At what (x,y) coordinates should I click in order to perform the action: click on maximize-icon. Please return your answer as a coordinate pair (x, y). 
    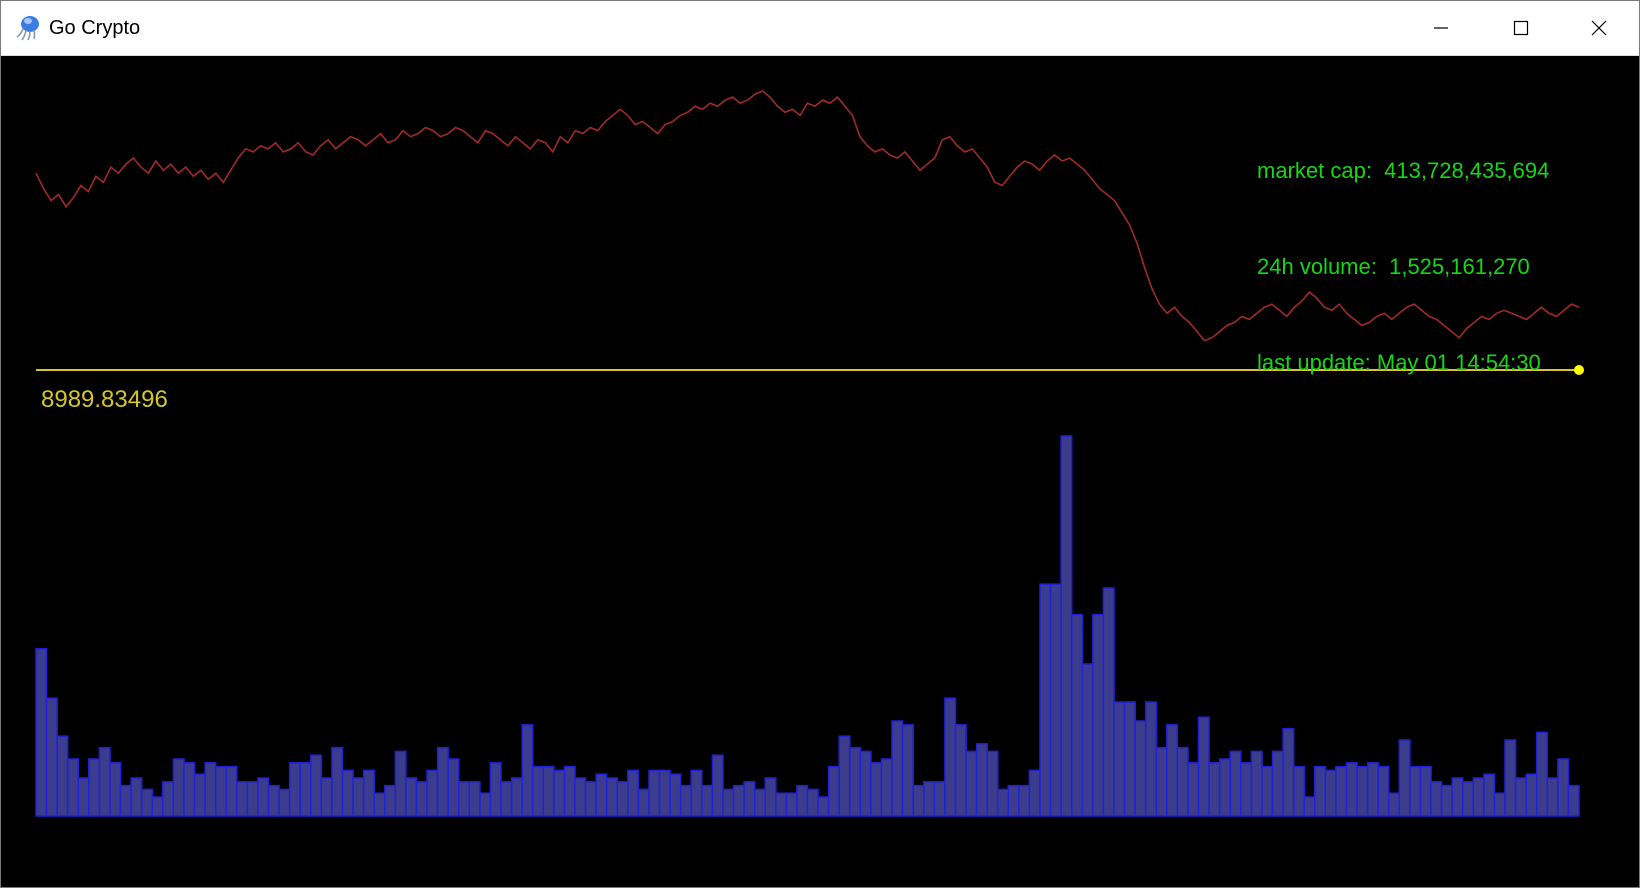
    Looking at the image, I should click on (1521, 28).